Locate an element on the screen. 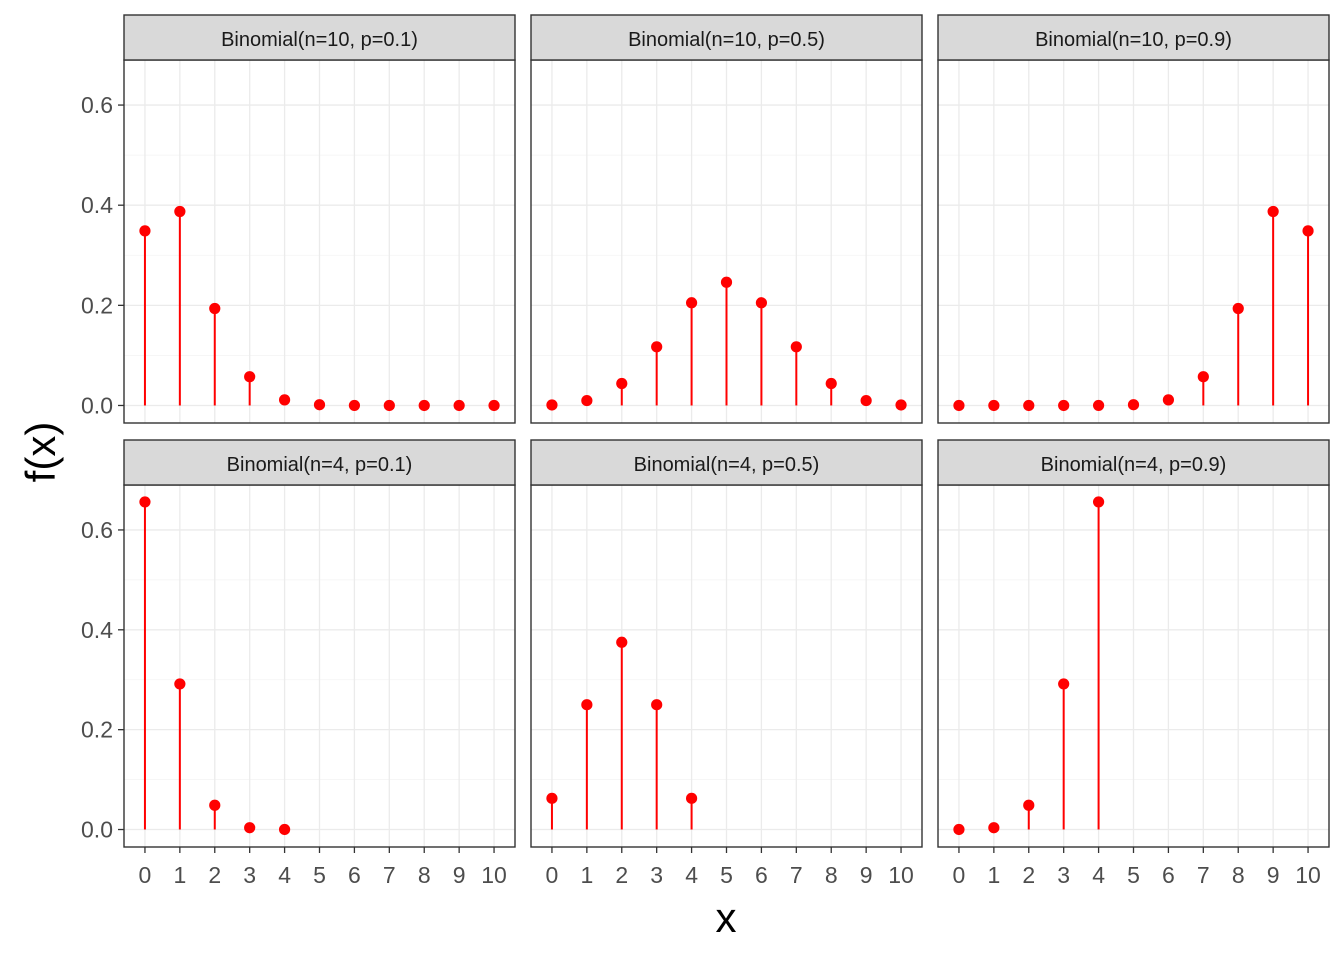 The width and height of the screenshot is (1344, 965). panel-6-strip-label: Binomial(n=4, p=0.9) is located at coordinates (1134, 465).